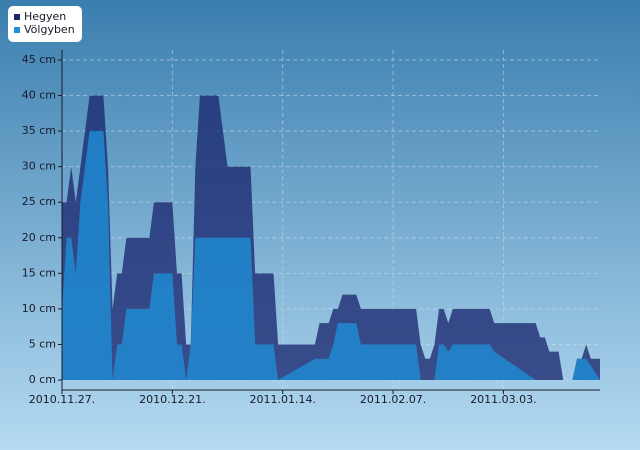 The height and width of the screenshot is (450, 640). Describe the element at coordinates (42, 343) in the screenshot. I see `y-tick-label: 5 cm` at that location.